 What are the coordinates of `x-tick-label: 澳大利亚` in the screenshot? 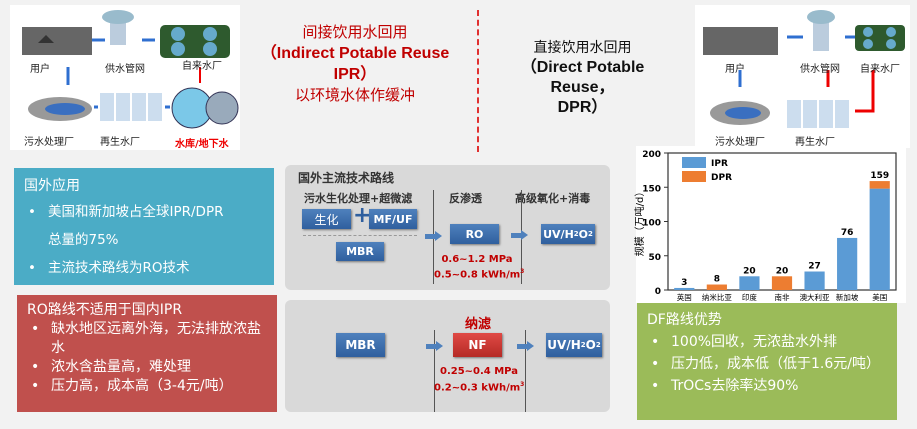 It's located at (815, 297).